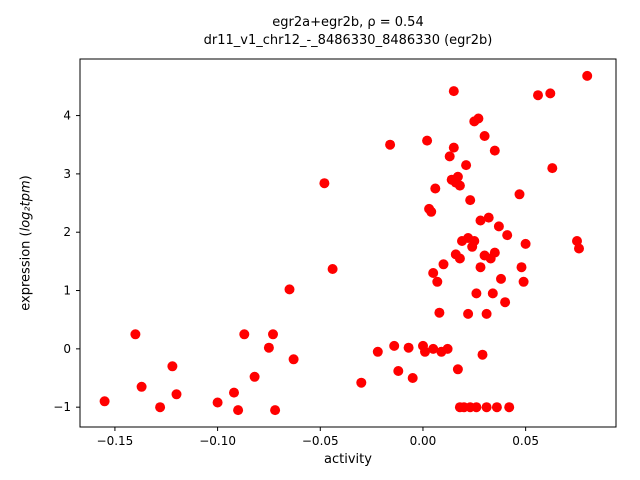  I want to click on x-tick-label: −0.15, so click(115, 441).